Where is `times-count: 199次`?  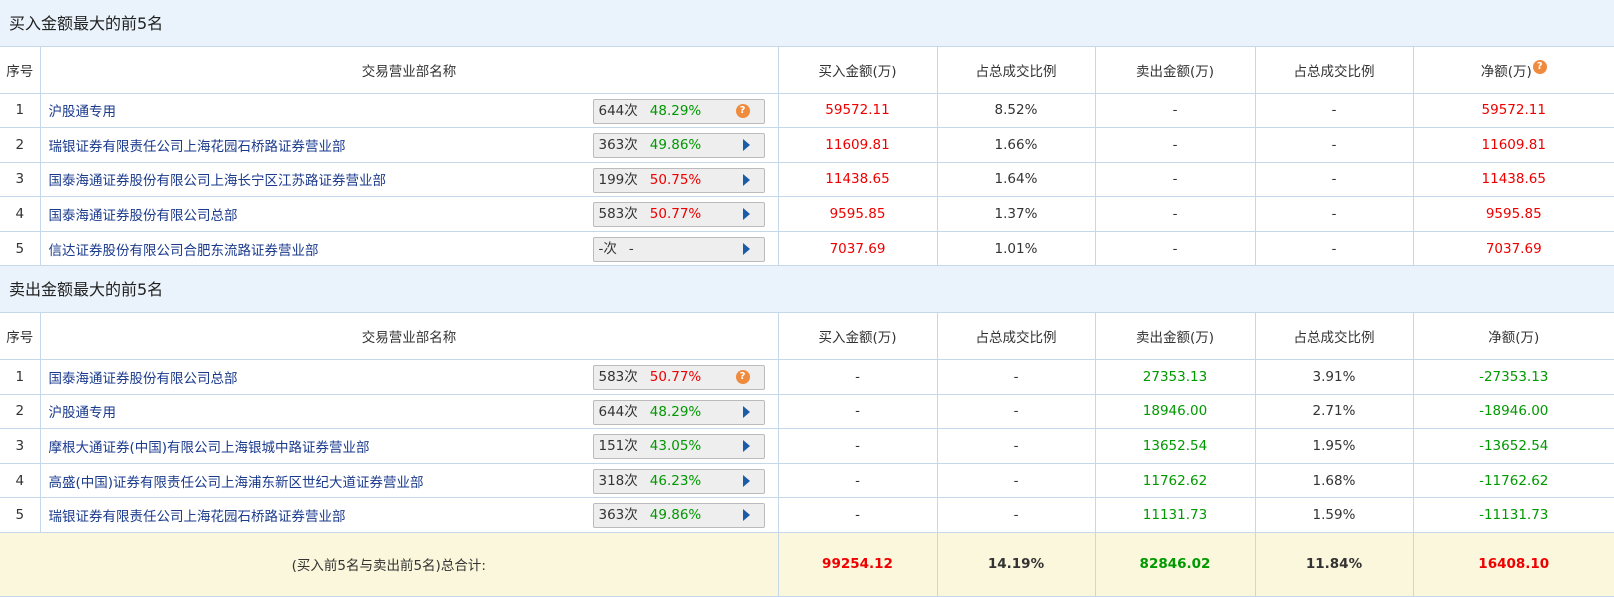
times-count: 199次 is located at coordinates (618, 179).